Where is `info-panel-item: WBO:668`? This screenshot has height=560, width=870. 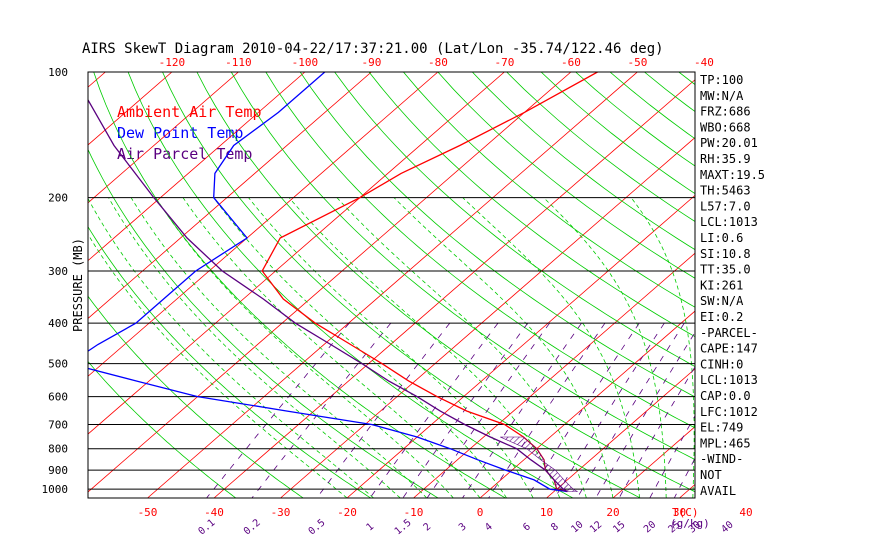 info-panel-item: WBO:668 is located at coordinates (725, 127).